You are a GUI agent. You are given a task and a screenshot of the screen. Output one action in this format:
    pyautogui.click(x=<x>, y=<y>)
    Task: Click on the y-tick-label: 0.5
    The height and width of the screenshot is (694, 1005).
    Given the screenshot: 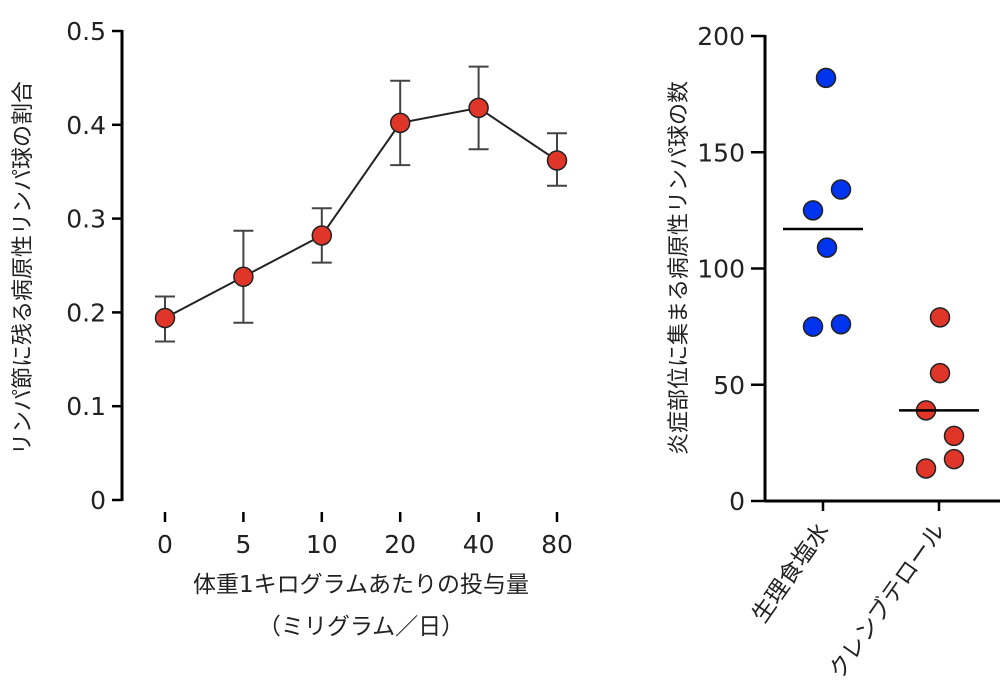 What is the action you would take?
    pyautogui.click(x=86, y=31)
    